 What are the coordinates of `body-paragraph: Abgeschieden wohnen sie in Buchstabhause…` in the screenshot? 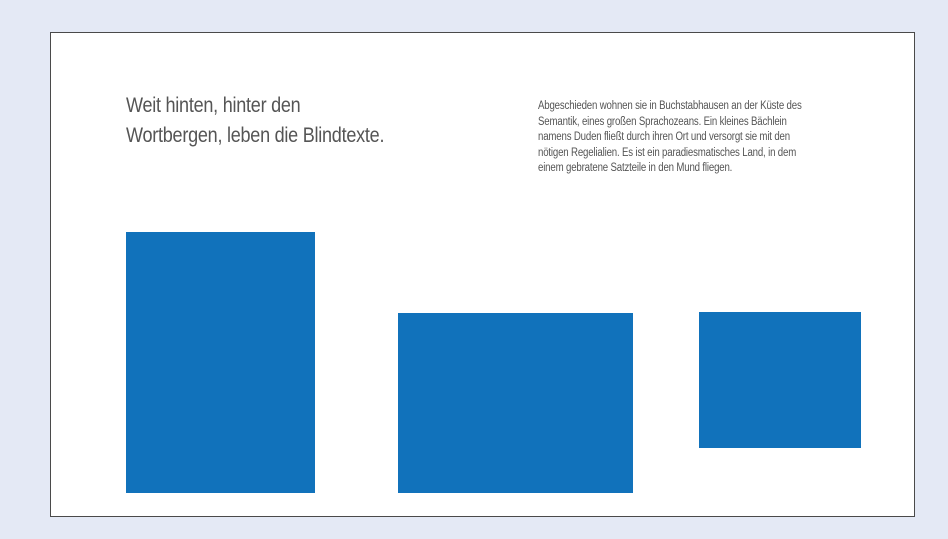 It's located at (697, 138).